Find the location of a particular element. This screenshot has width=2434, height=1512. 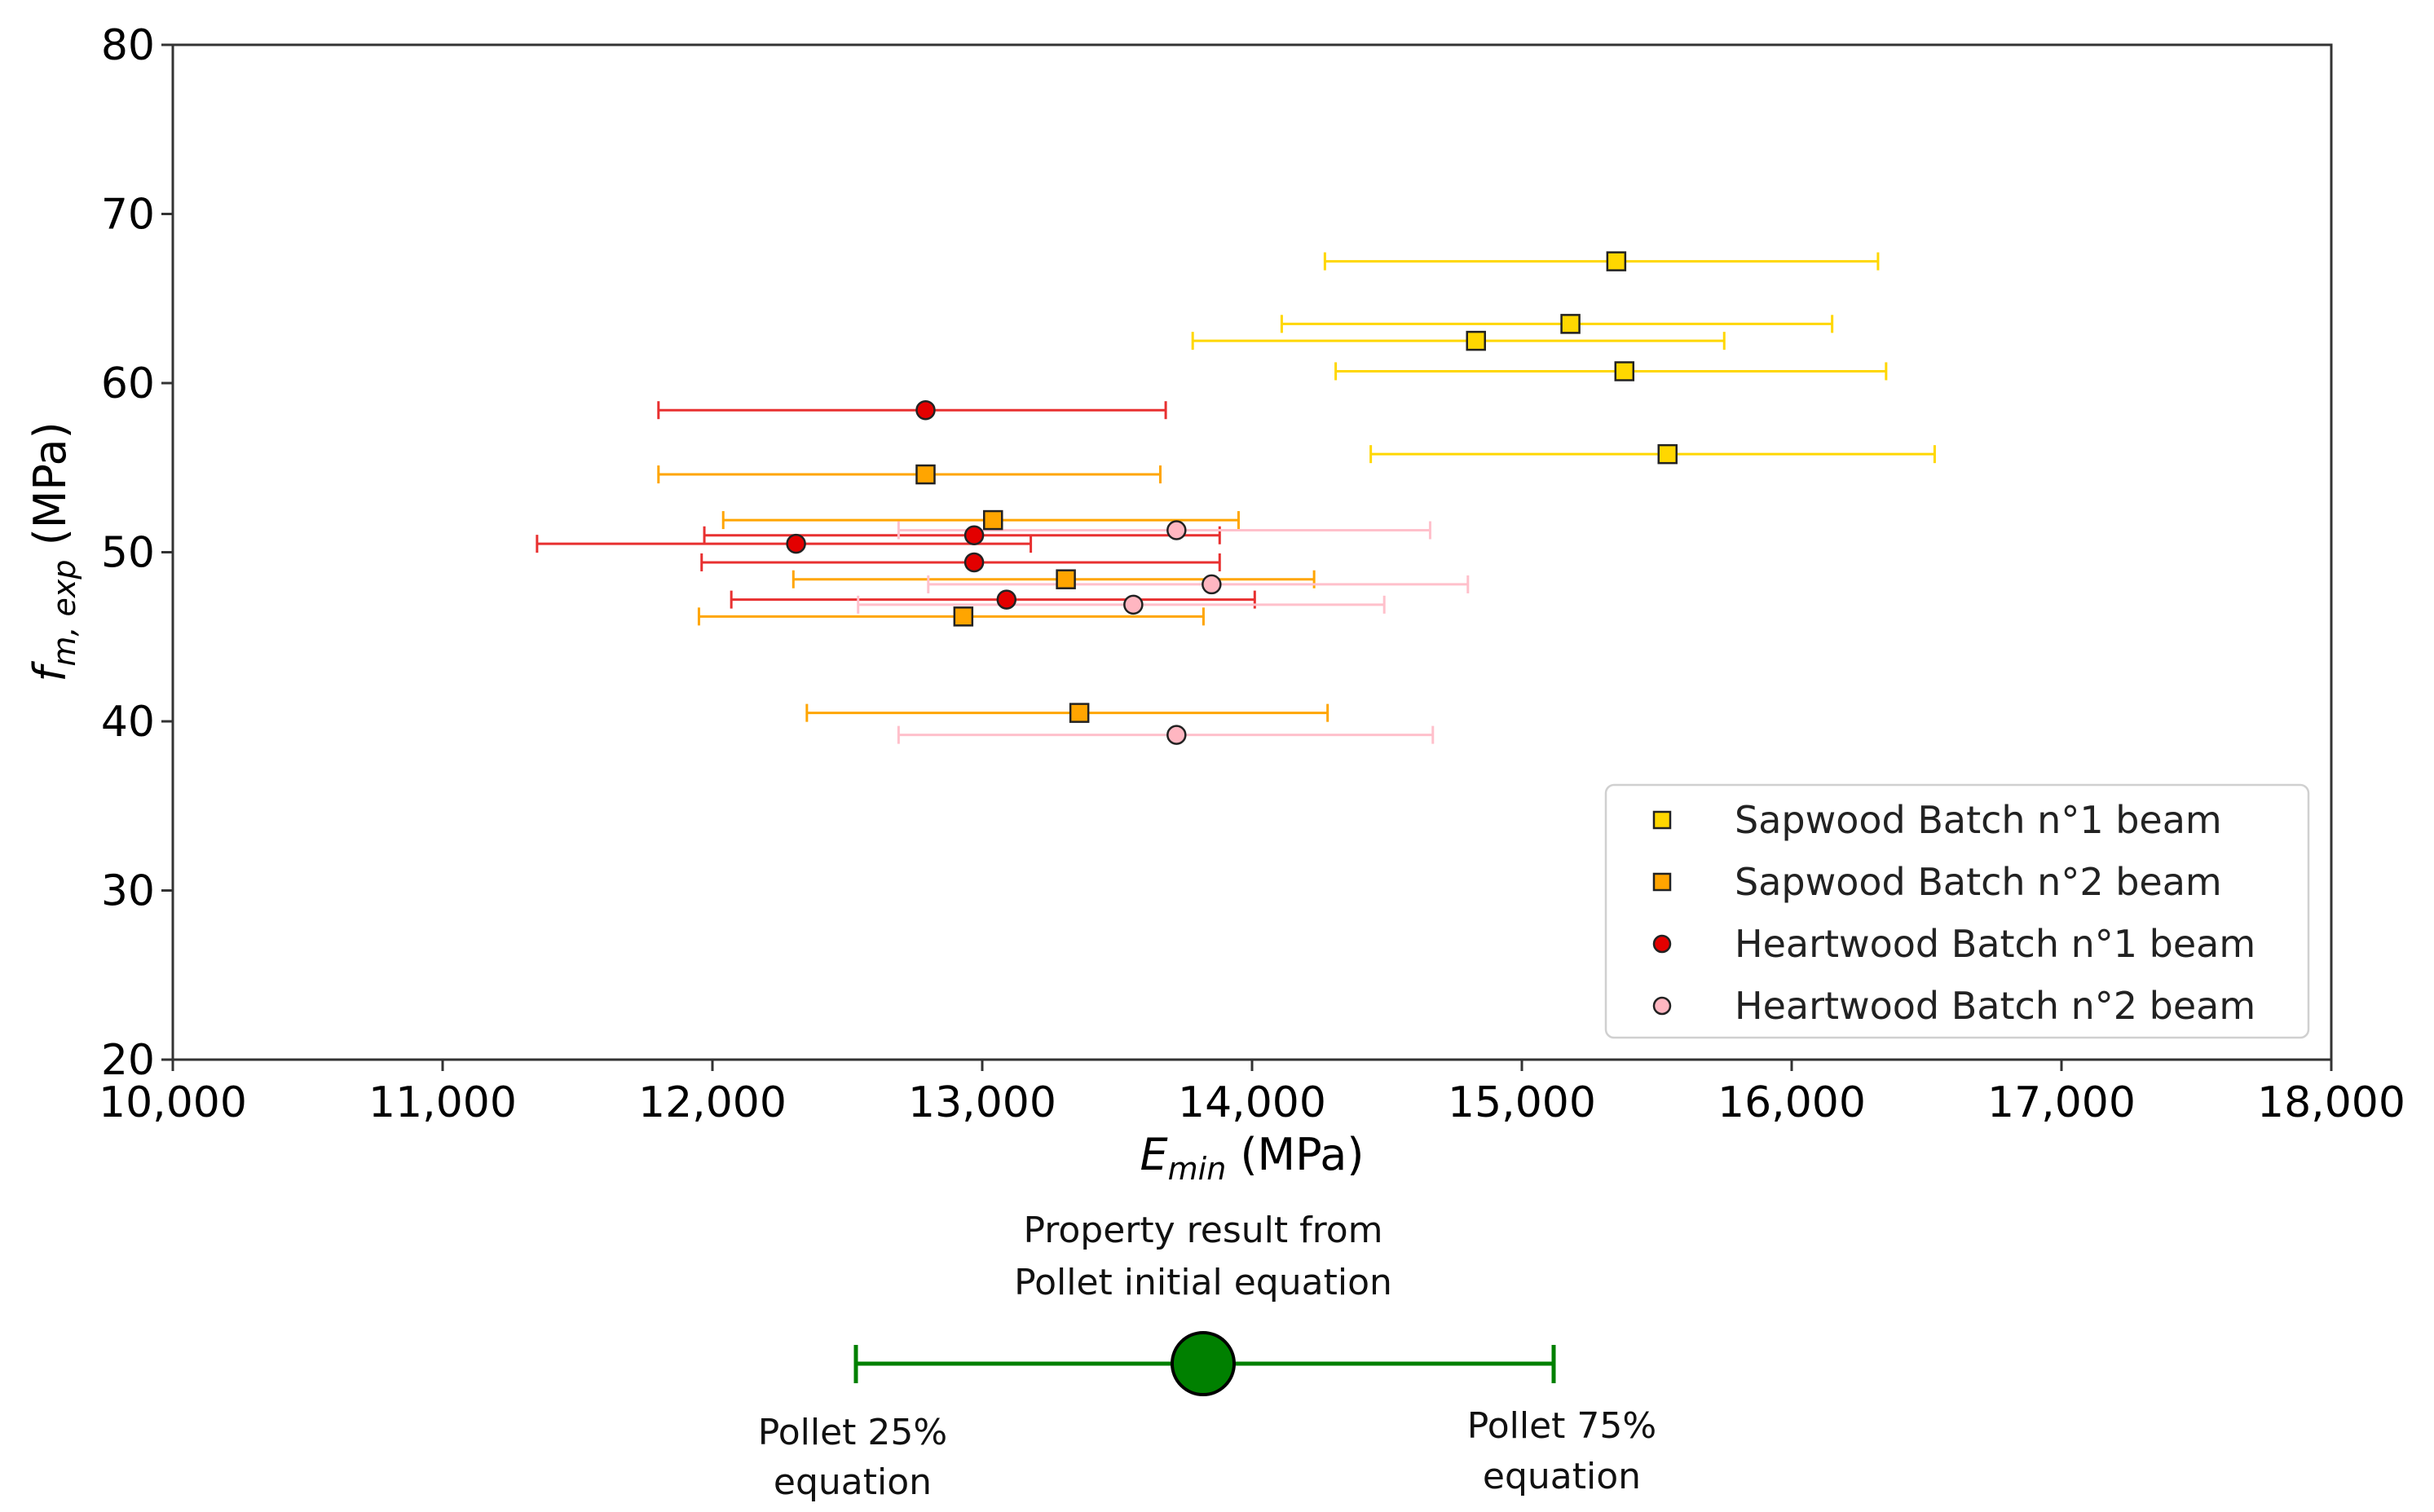

legend-label: Sapwood Batch n°1 beam is located at coordinates (1978, 820).